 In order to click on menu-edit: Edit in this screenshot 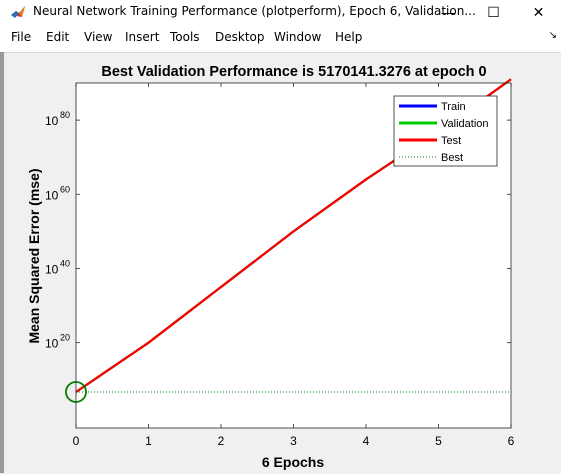, I will do `click(58, 37)`.